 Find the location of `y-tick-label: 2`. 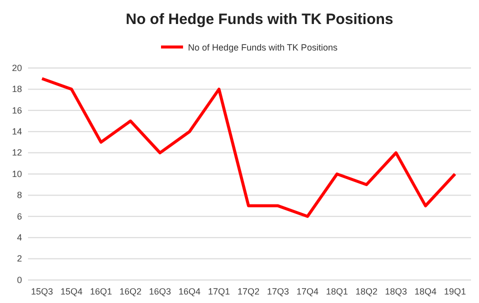

y-tick-label: 2 is located at coordinates (19, 259).